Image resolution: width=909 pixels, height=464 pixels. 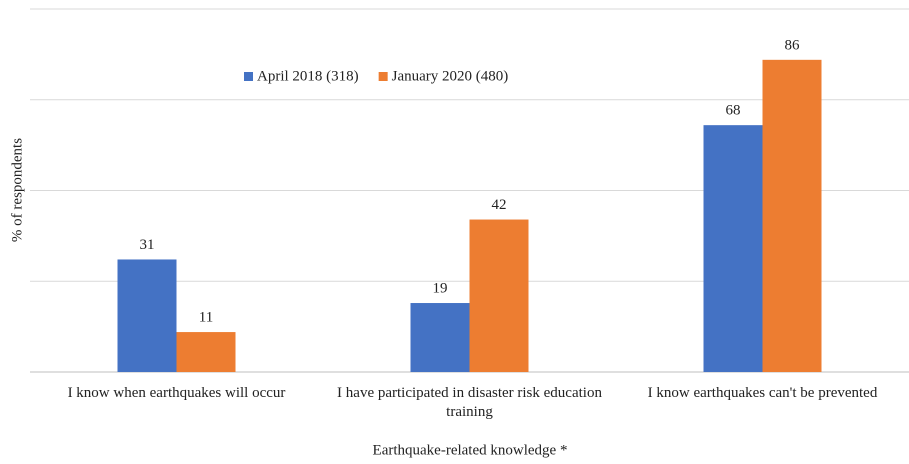 What do you see at coordinates (308, 76) in the screenshot?
I see `legend-label: April 2018 (318)` at bounding box center [308, 76].